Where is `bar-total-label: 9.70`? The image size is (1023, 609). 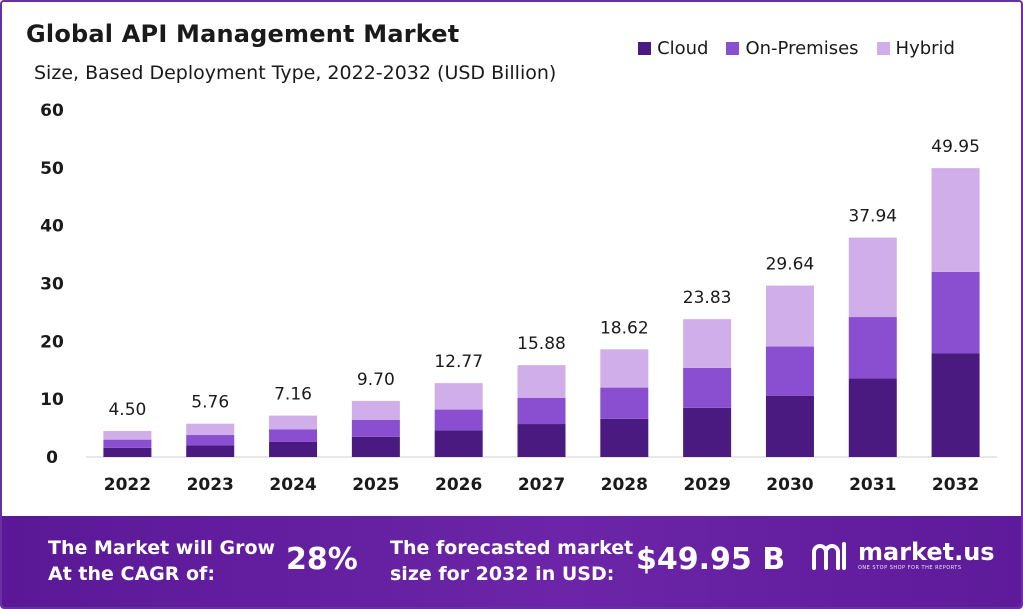 bar-total-label: 9.70 is located at coordinates (376, 380).